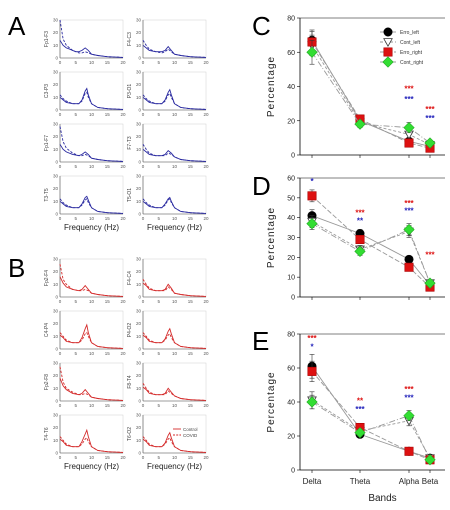 The height and width of the screenshot is (510, 450). What do you see at coordinates (174, 39) in the screenshot?
I see `subplot-frame` at bounding box center [174, 39].